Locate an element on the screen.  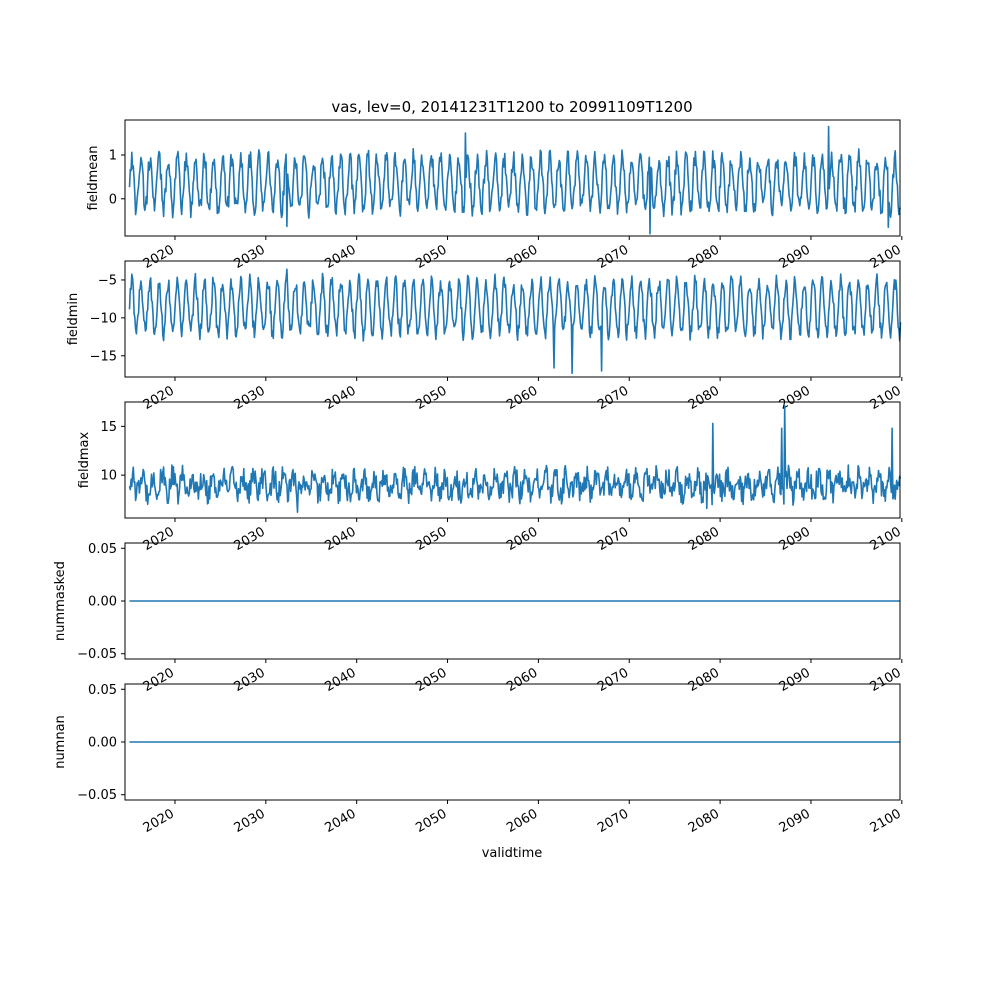
y-axis-label: fieldmin is located at coordinates (73, 319).